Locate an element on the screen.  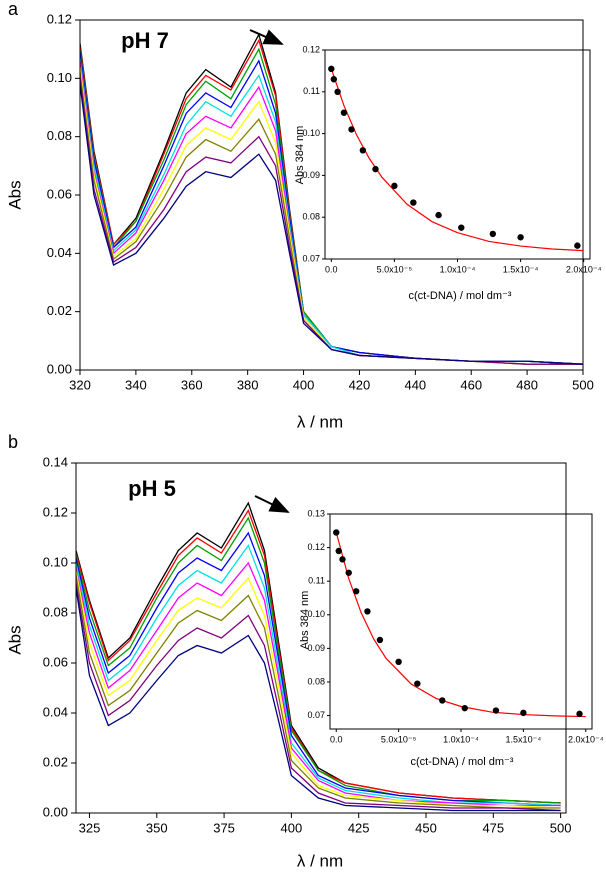
x-tick-label: 475 is located at coordinates (493, 827).